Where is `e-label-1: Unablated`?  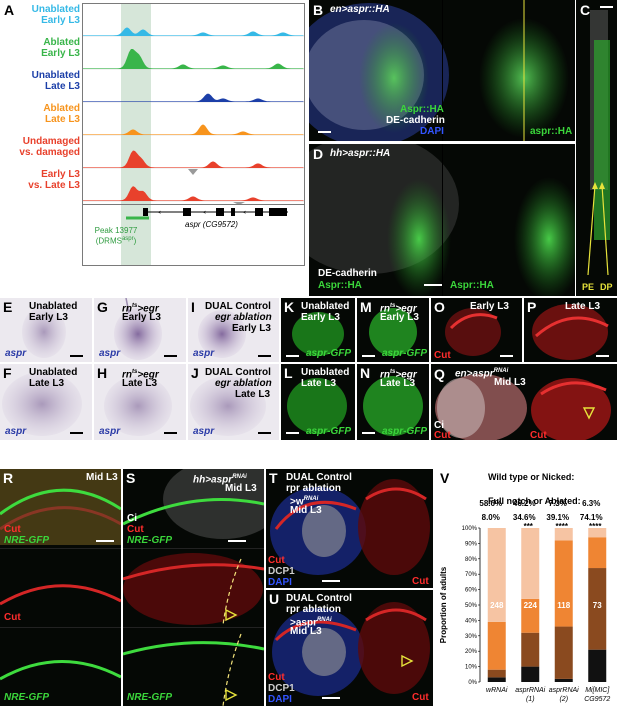 e-label-1: Unablated is located at coordinates (53, 306).